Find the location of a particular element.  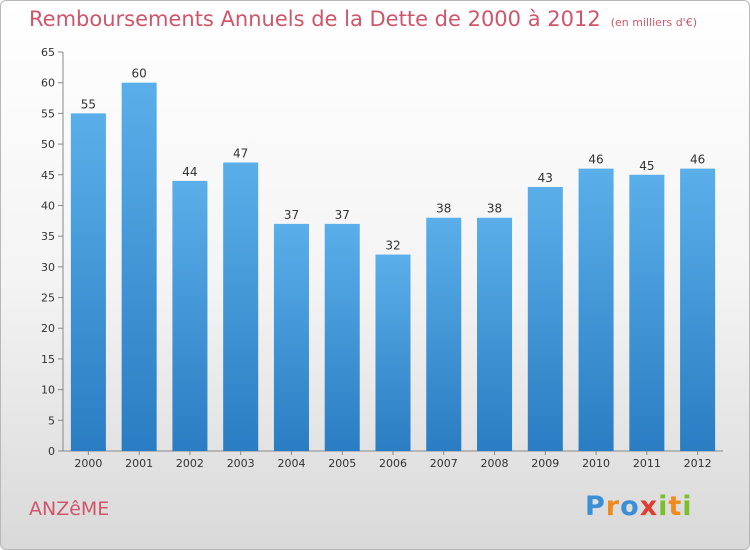

bar-2012 is located at coordinates (698, 309).